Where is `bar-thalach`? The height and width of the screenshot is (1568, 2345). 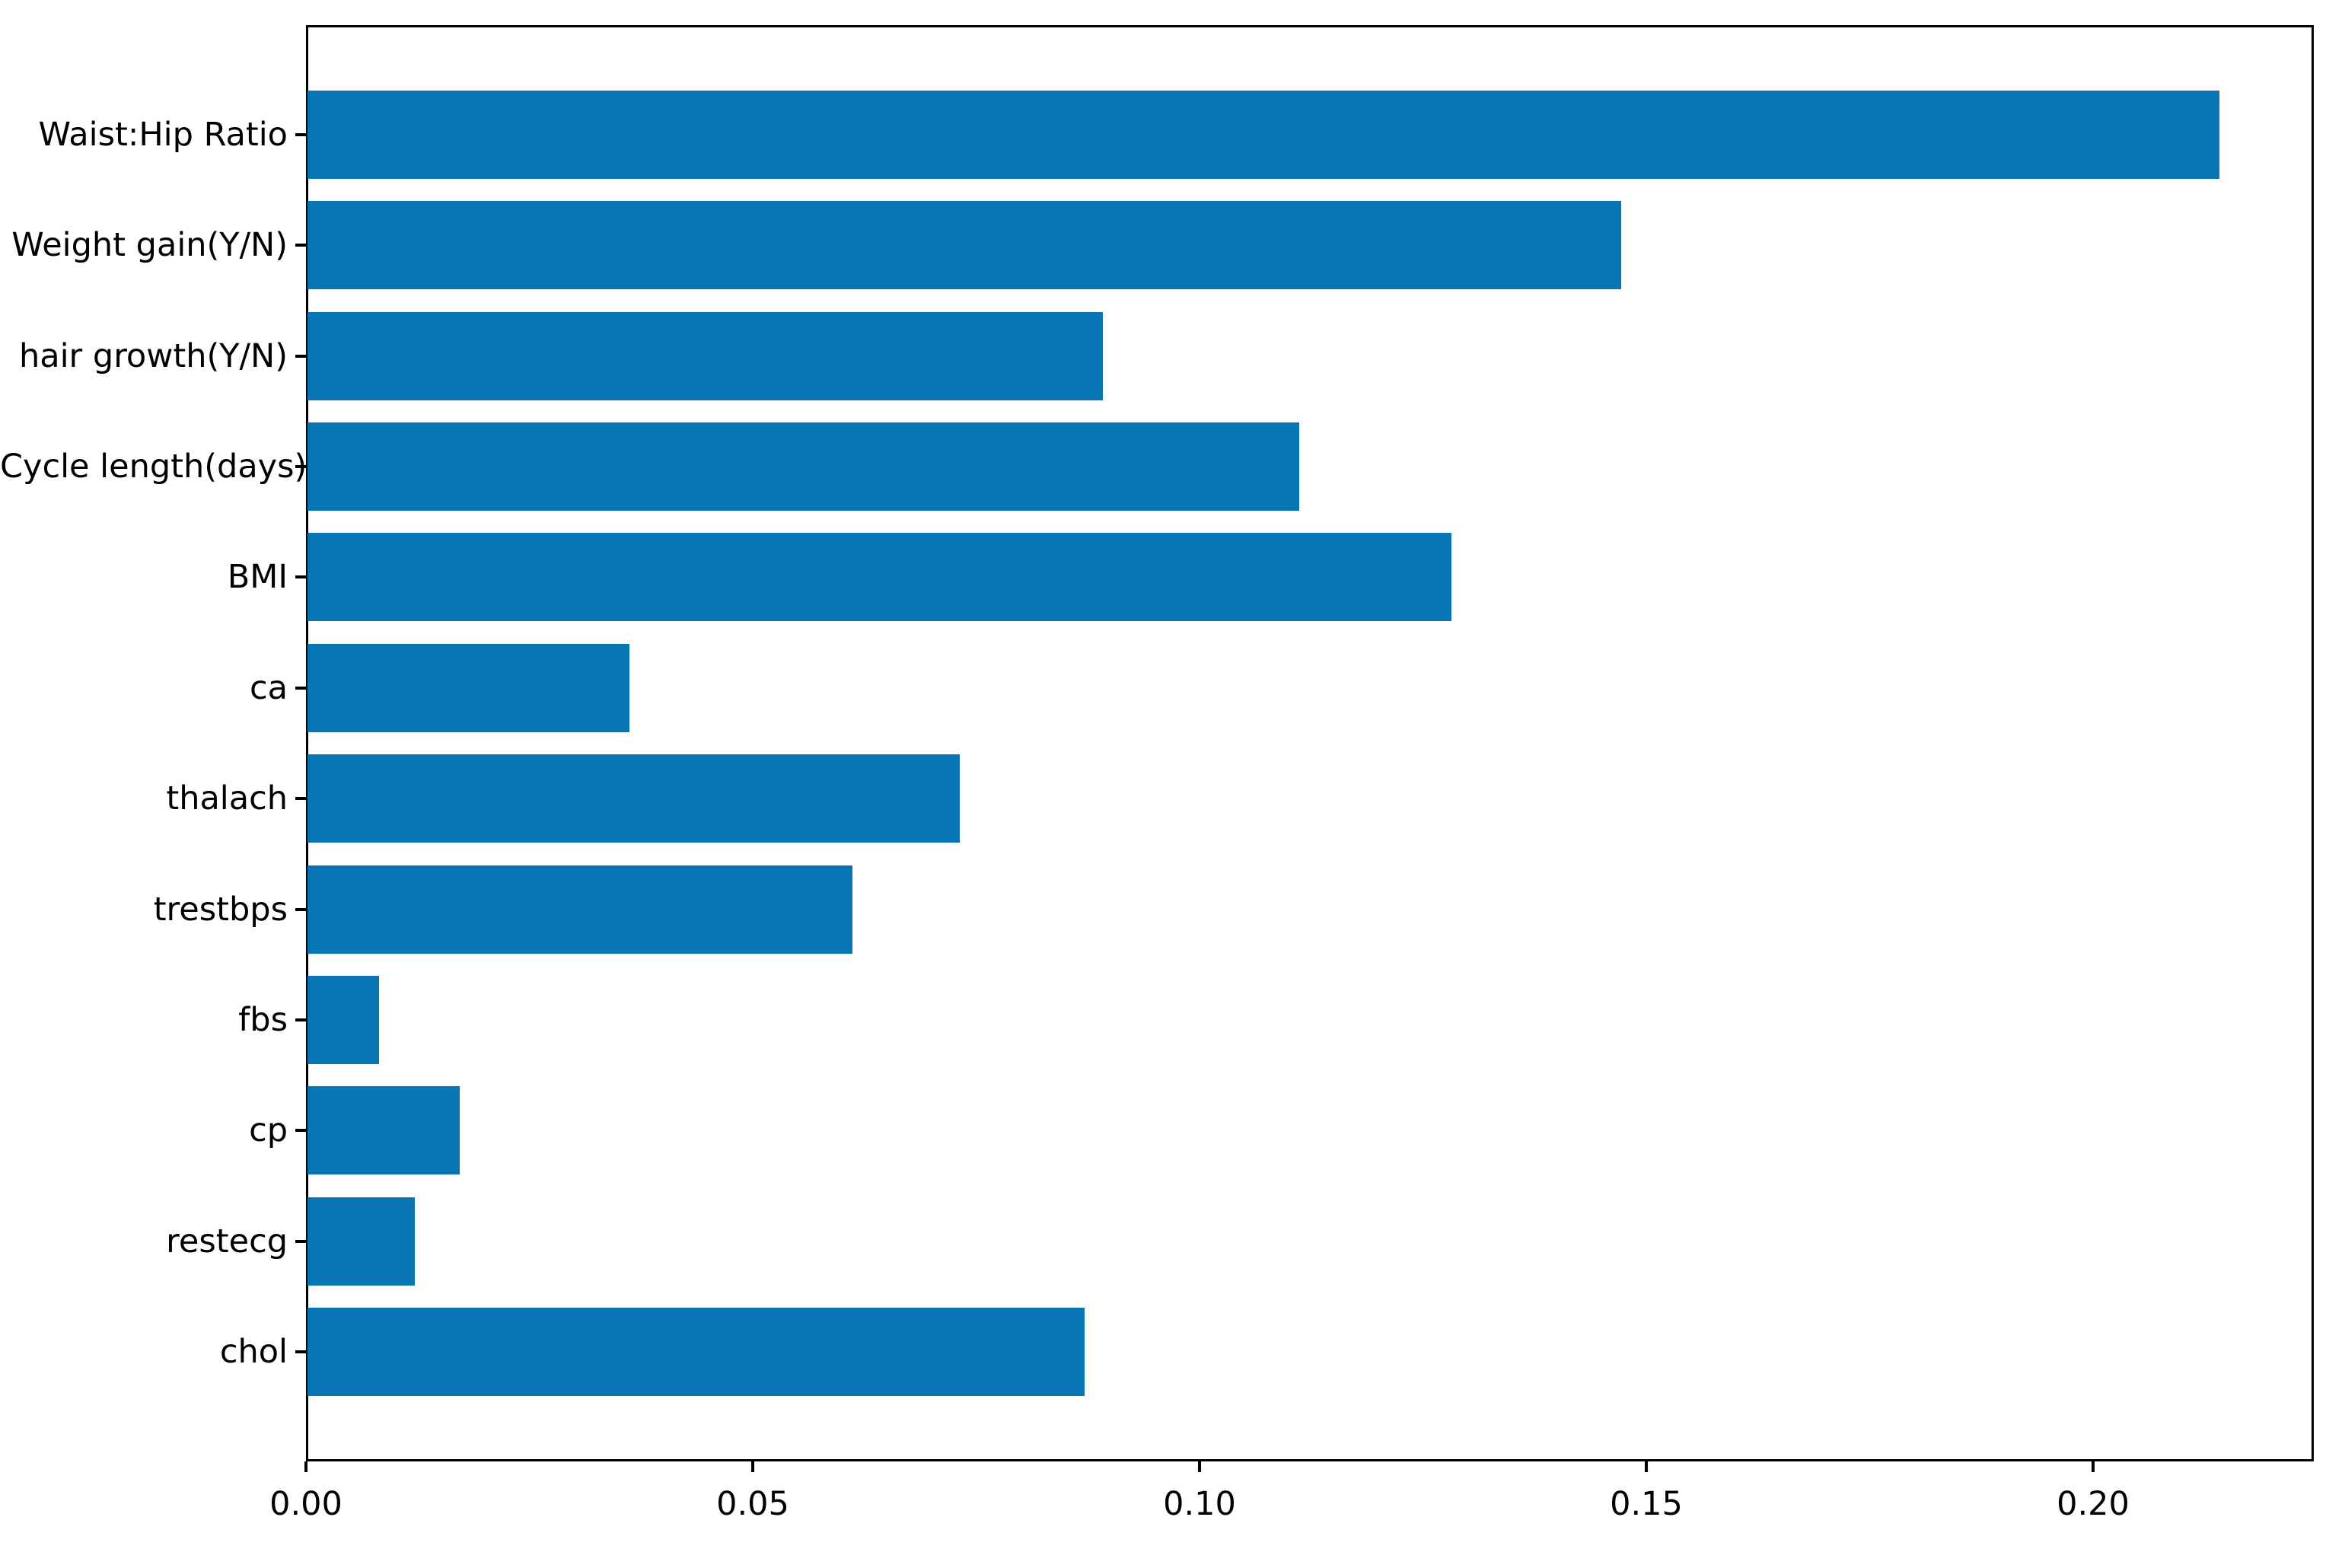
bar-thalach is located at coordinates (633, 798).